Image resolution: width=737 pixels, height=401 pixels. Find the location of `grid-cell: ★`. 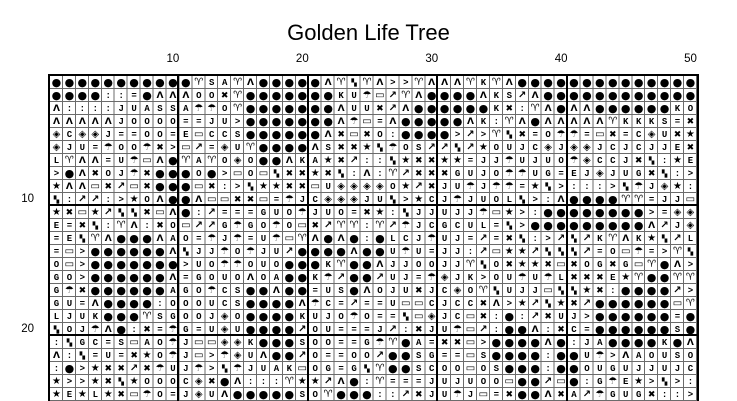

grid-cell: ★ is located at coordinates (108, 394).